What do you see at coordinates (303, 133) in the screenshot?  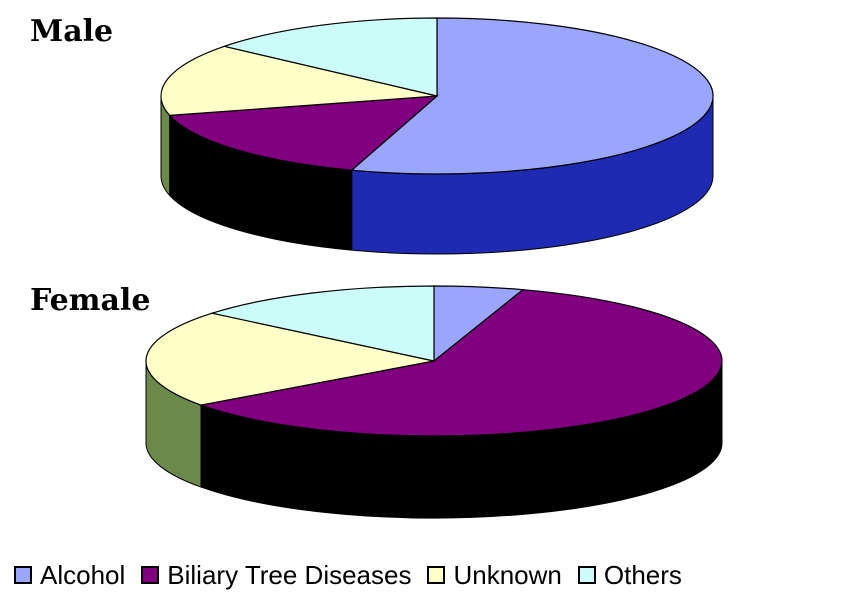 I see `pie-slice-male-biliary-tree-diseases` at bounding box center [303, 133].